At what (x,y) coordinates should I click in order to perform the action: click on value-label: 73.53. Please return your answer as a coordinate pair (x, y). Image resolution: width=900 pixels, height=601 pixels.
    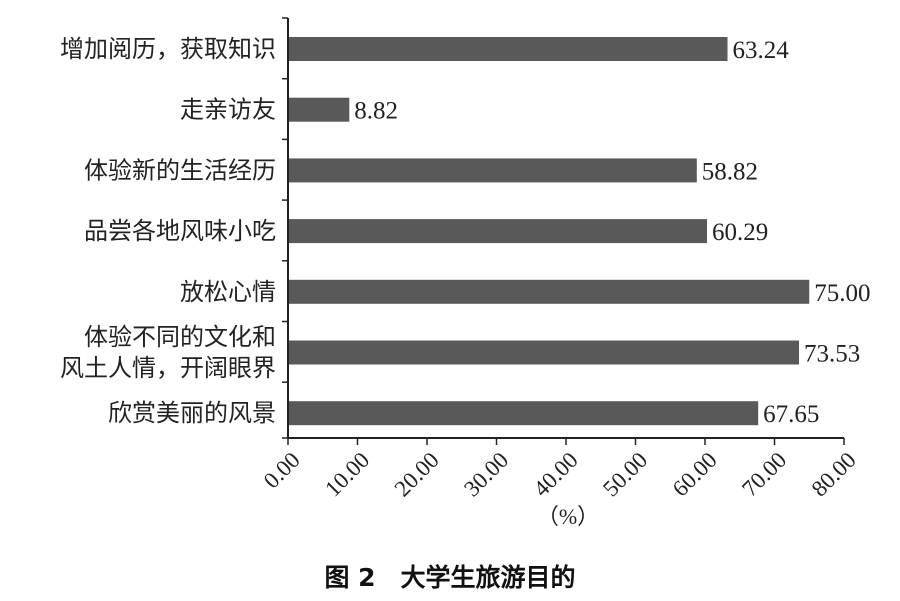
    Looking at the image, I should click on (832, 354).